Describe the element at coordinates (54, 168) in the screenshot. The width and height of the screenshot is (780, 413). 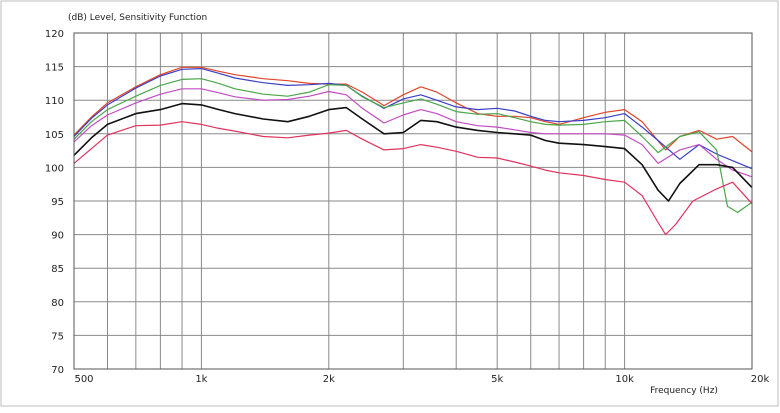
I see `y-tick-label: 100` at that location.